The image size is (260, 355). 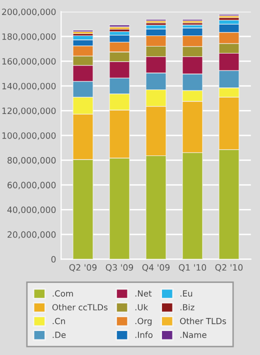 What do you see at coordinates (29, 111) in the screenshot?
I see `y-tick-label: 120,000,000` at bounding box center [29, 111].